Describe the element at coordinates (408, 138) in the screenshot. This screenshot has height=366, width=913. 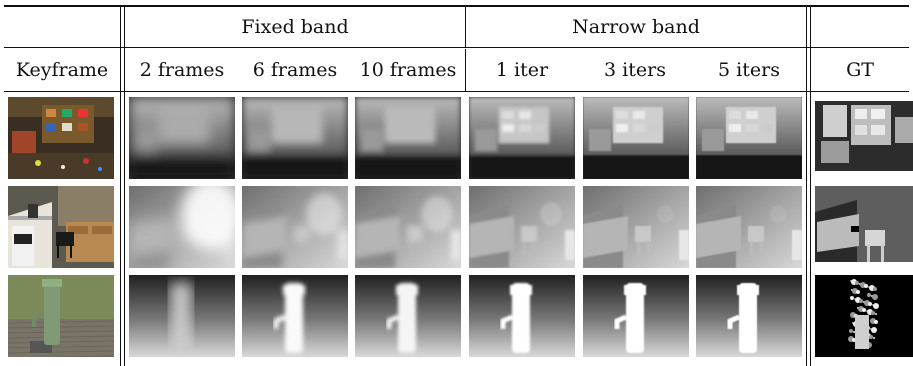
I see `depth-map-image-row-1-f10` at that location.